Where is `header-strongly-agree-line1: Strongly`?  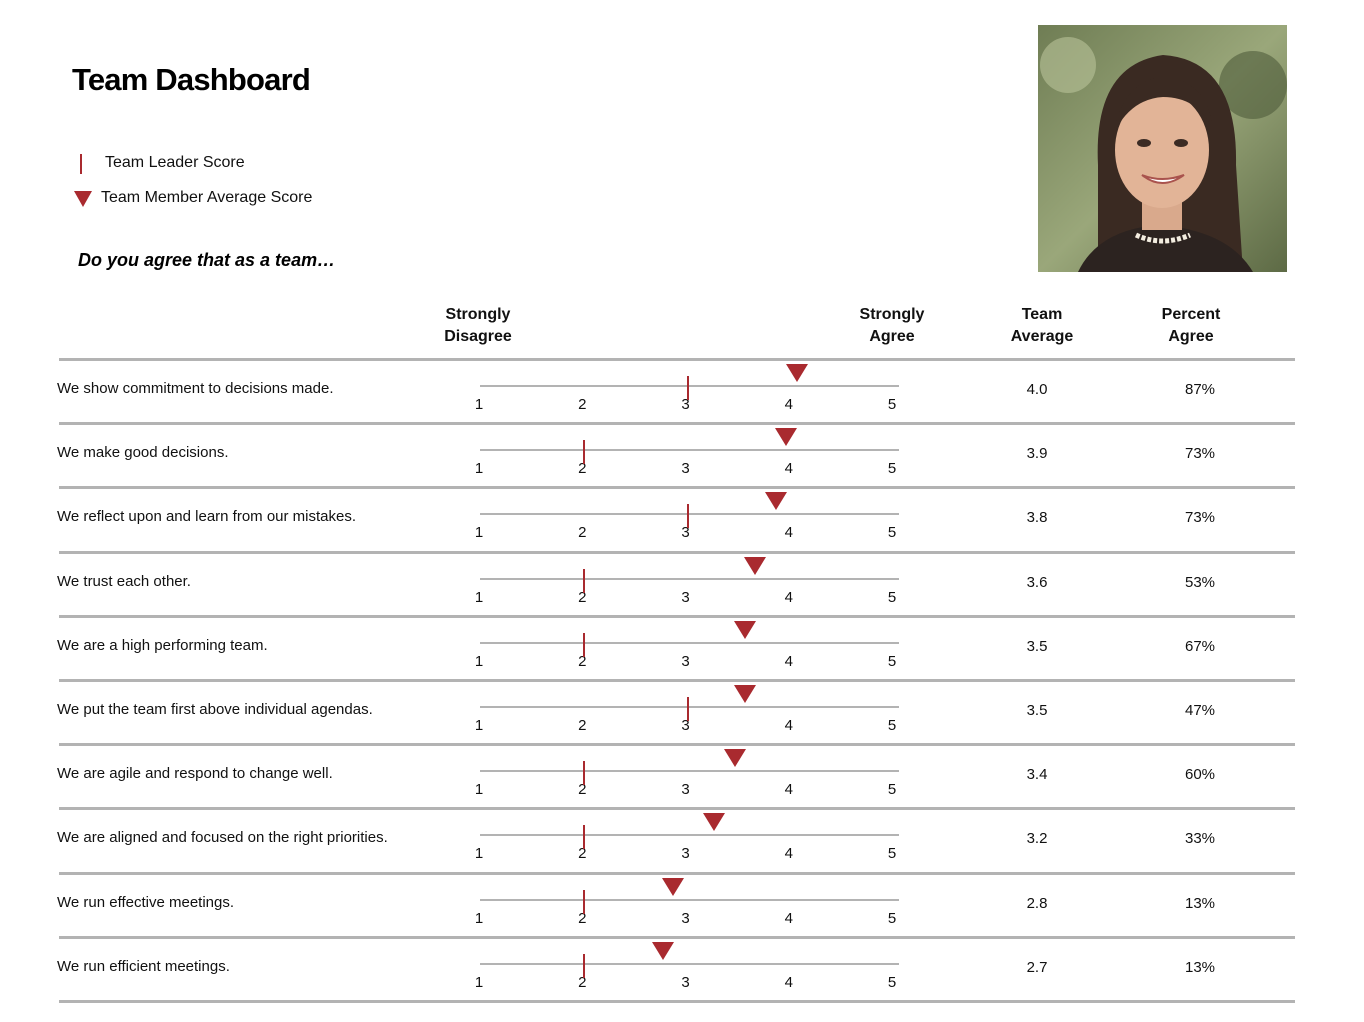
header-strongly-agree-line1: Strongly is located at coordinates (892, 314).